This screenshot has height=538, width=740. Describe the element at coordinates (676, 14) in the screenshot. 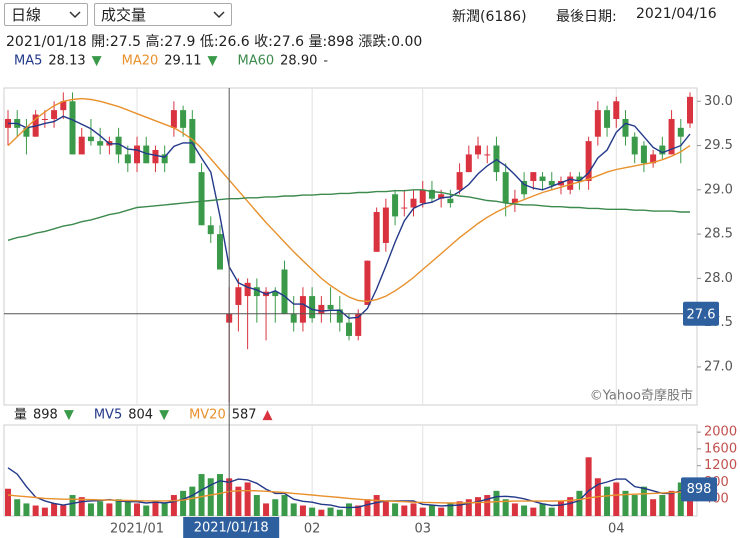

I see `last-date: 2021/04/16` at that location.